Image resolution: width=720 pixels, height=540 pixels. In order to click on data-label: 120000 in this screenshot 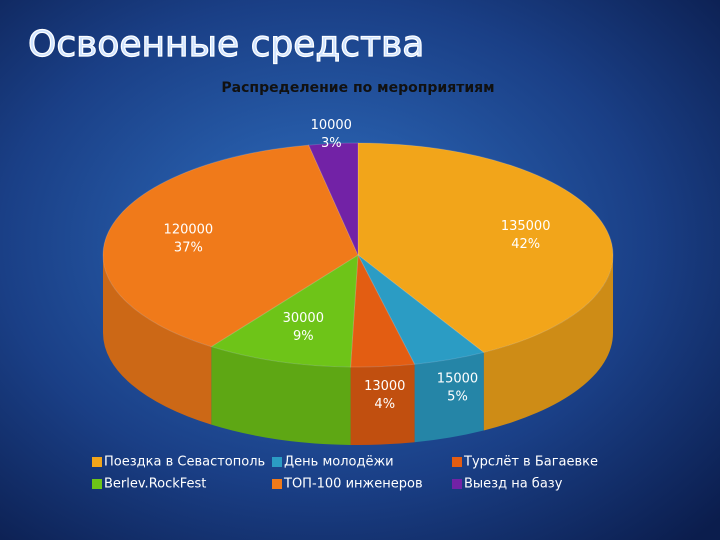, I will do `click(189, 230)`.